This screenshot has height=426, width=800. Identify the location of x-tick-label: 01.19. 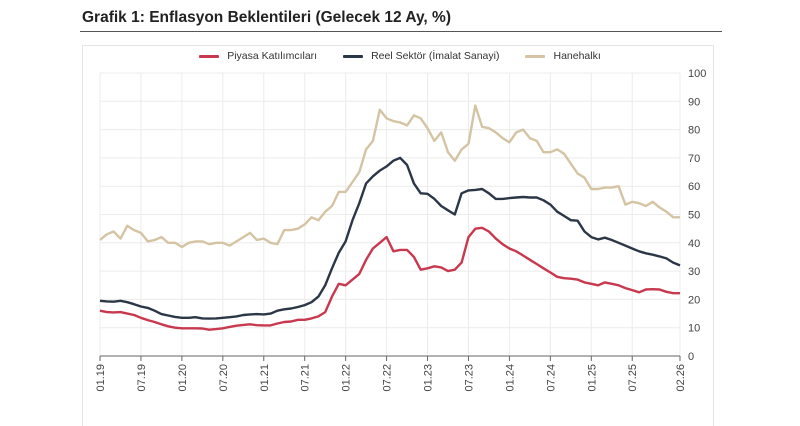
(101, 378).